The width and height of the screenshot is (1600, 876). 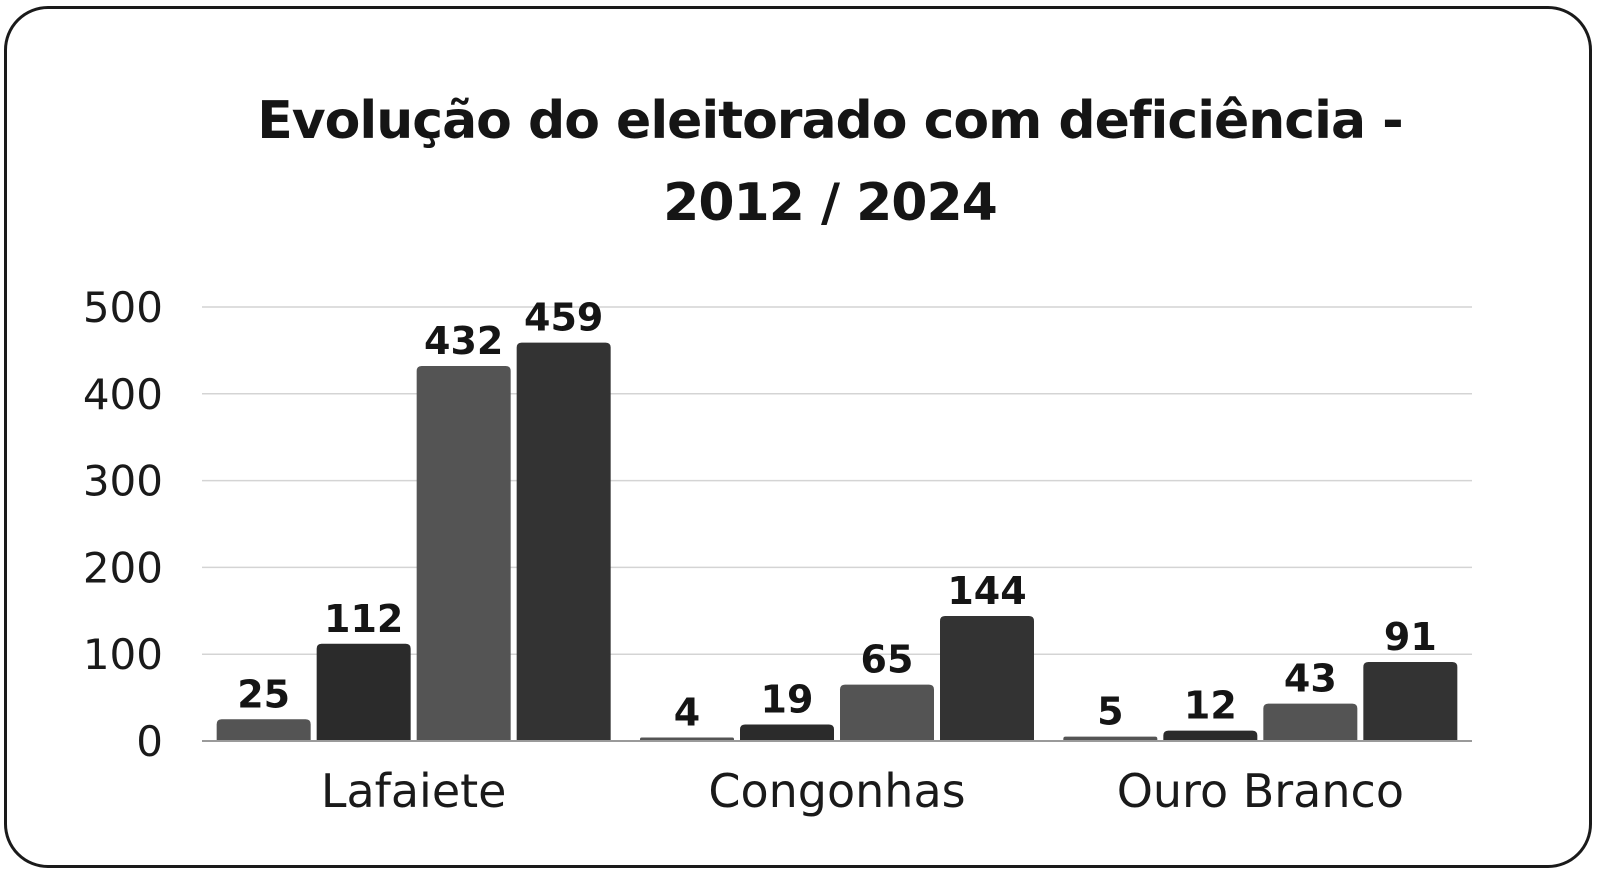 I want to click on data-label: 459, so click(x=563, y=318).